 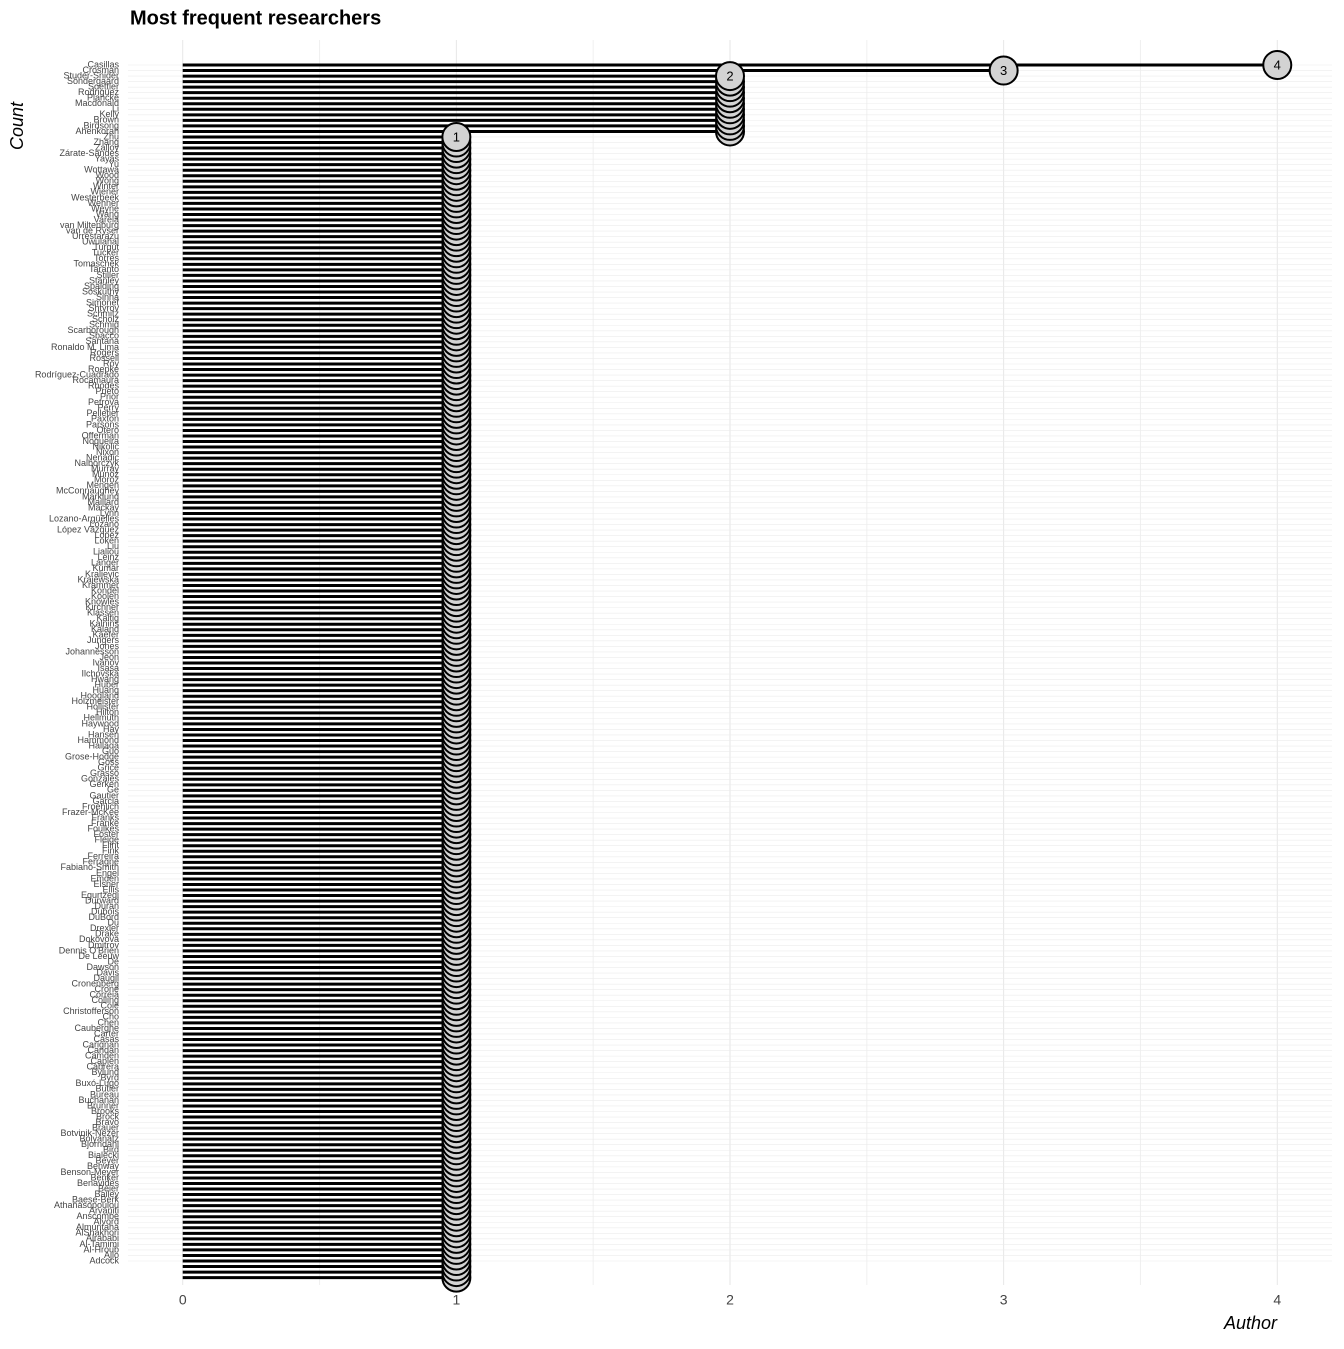 I want to click on y-tick-label: Munoz, so click(x=106, y=474).